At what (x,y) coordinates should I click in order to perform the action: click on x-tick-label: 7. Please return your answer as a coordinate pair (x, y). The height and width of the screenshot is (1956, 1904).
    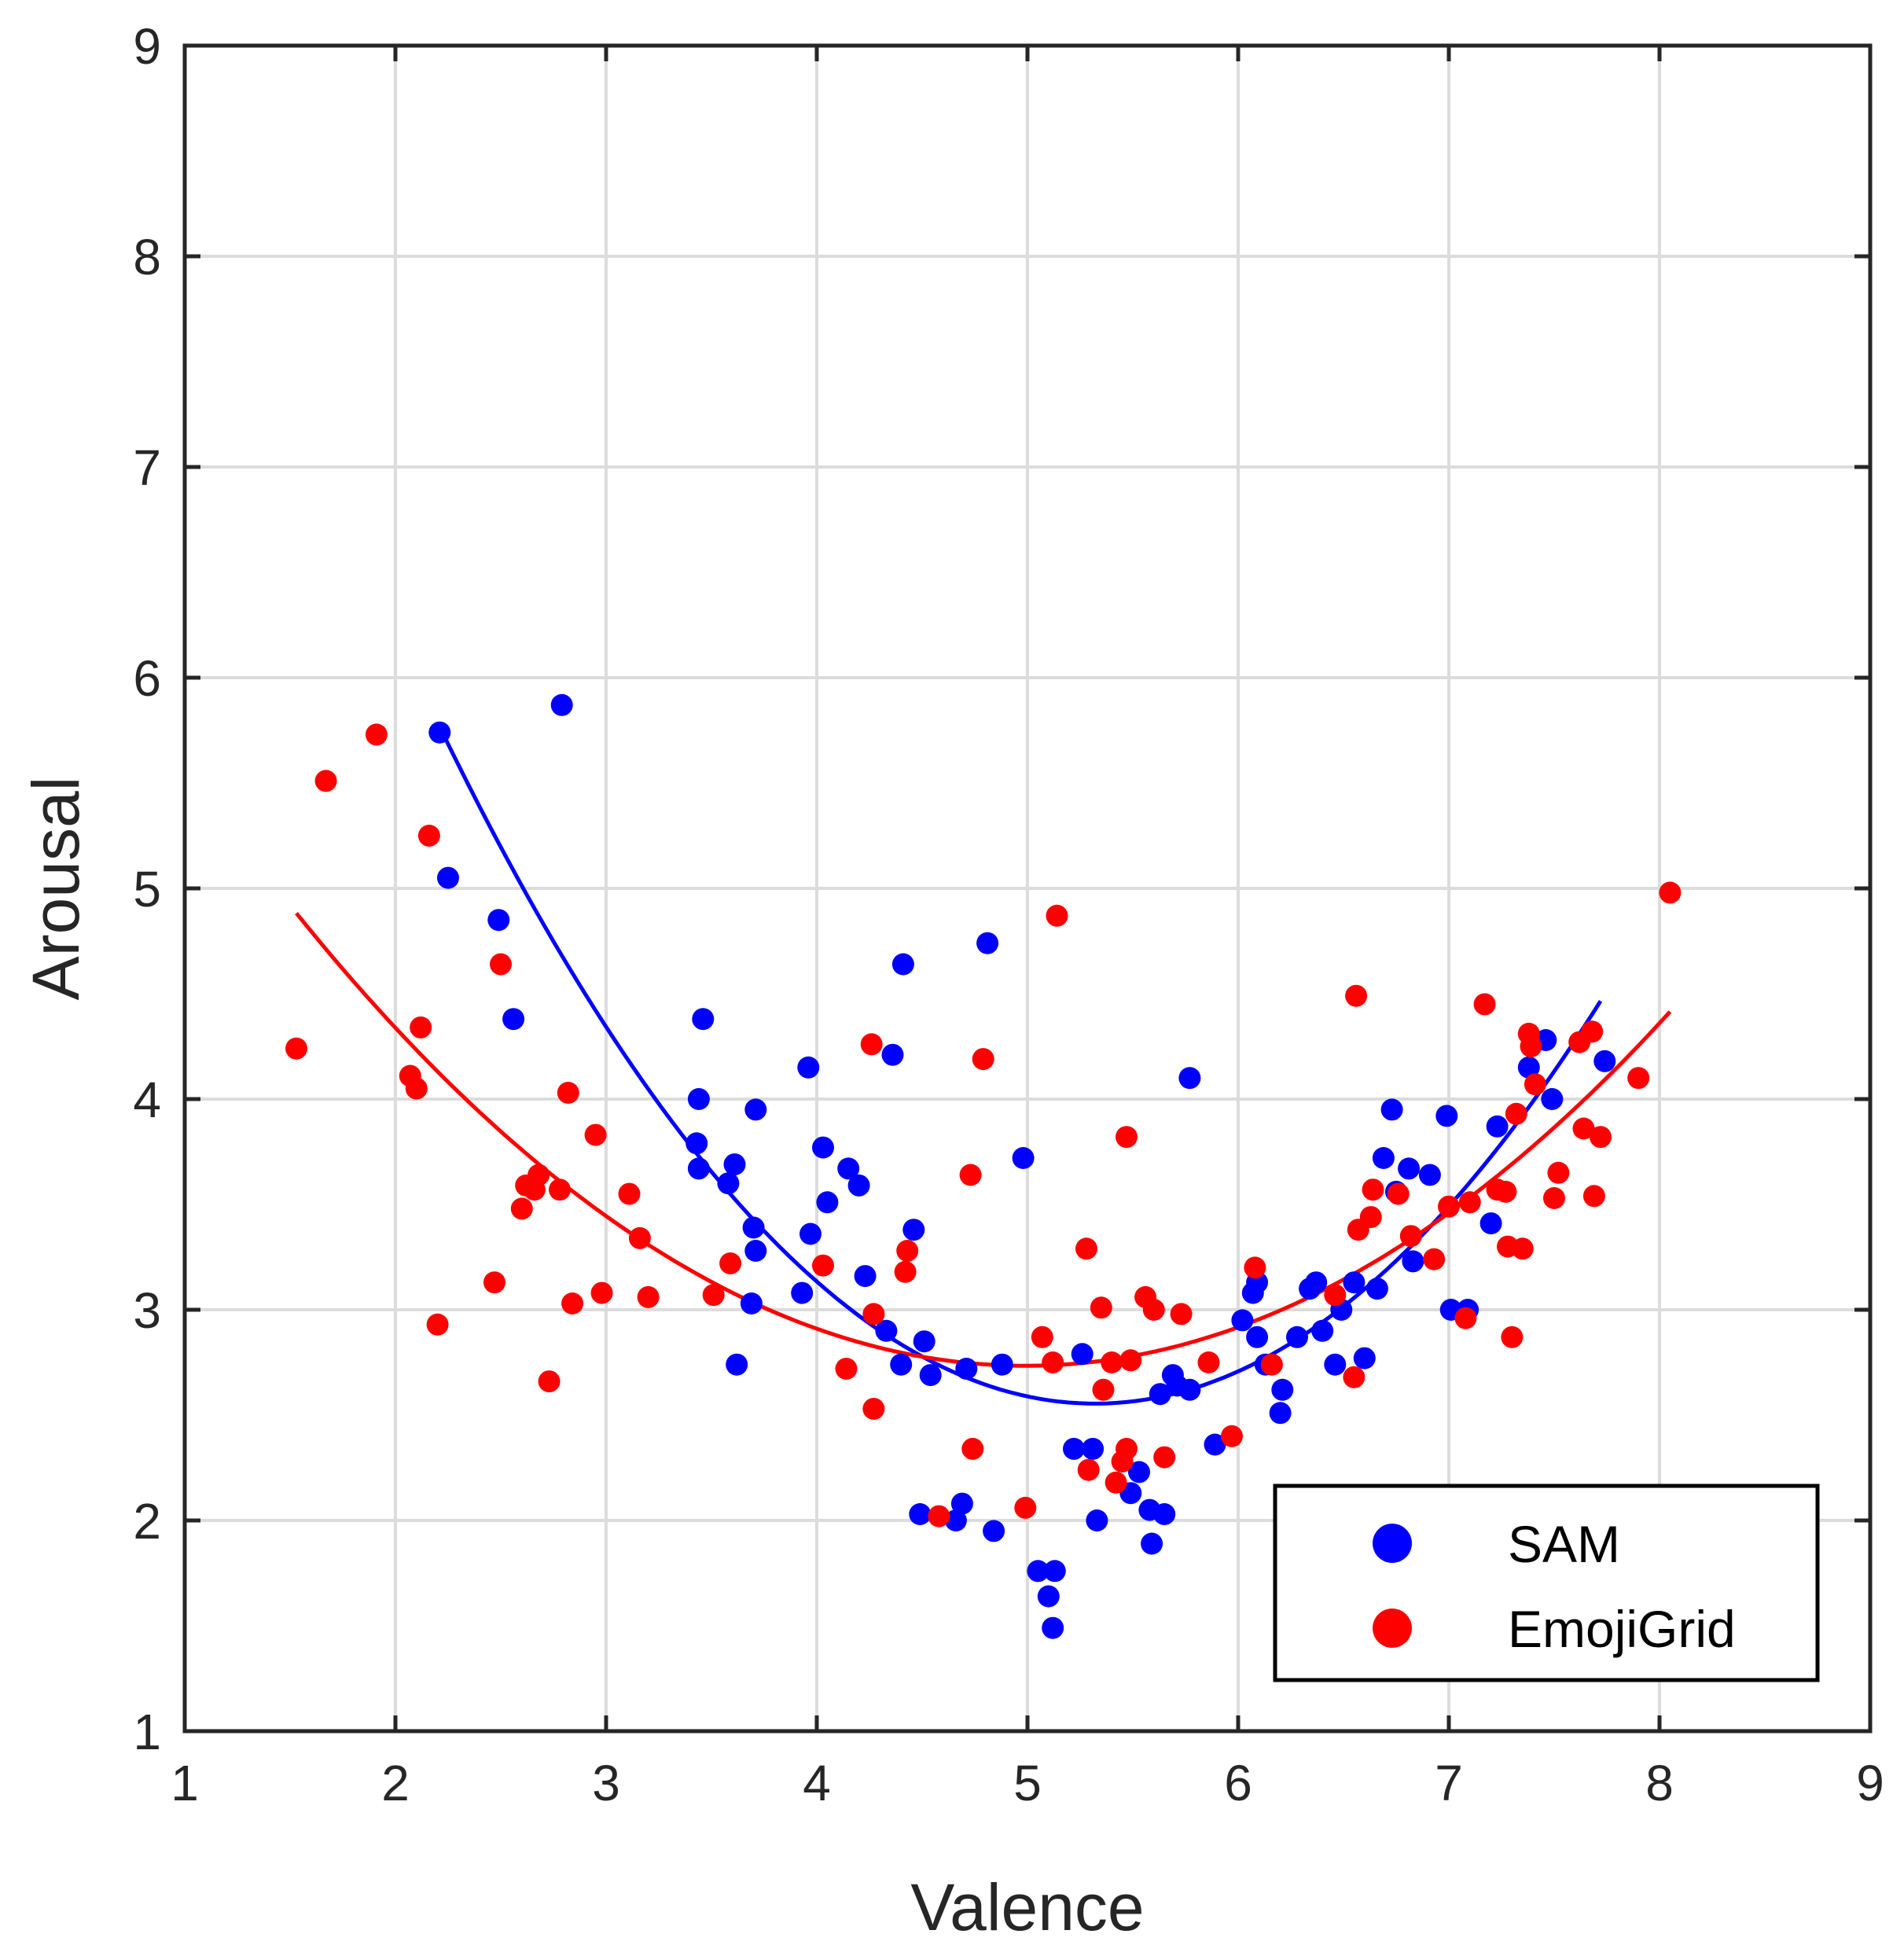
    Looking at the image, I should click on (1449, 1783).